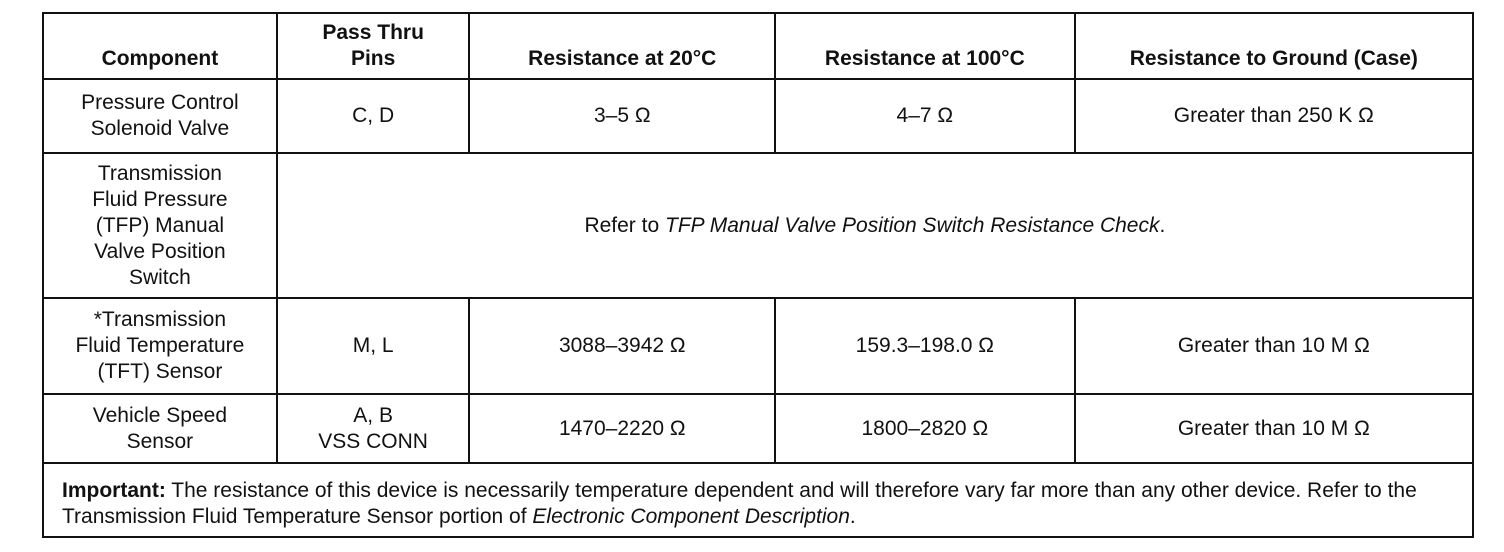 This screenshot has height=552, width=1504. I want to click on cell-line: 3088–3942 Ω, so click(622, 345).